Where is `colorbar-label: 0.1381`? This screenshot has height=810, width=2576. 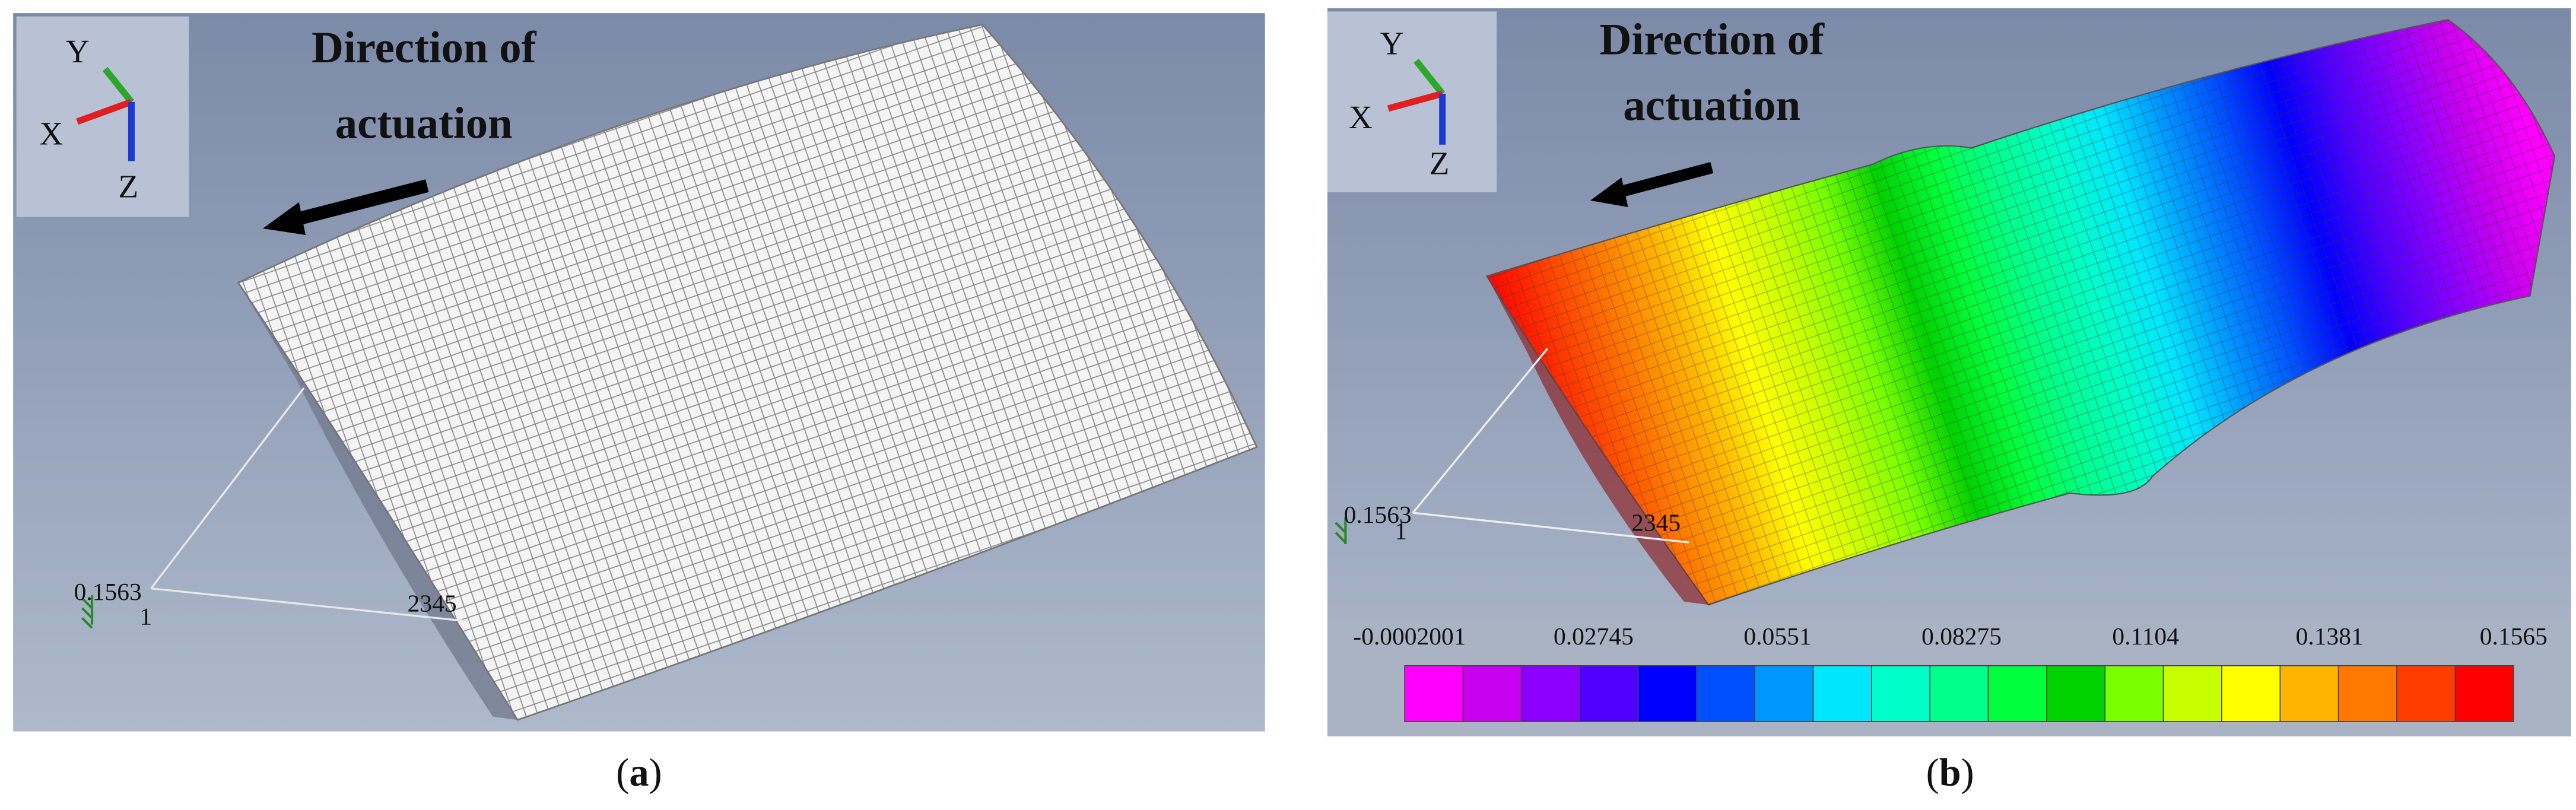 colorbar-label: 0.1381 is located at coordinates (2330, 636).